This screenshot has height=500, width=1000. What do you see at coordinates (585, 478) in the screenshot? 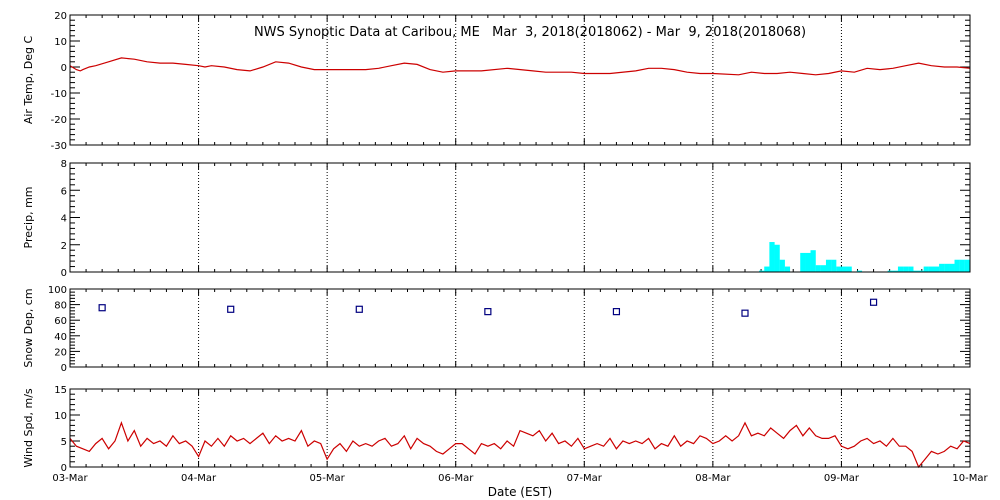
I see `x-tick-label: 07-Mar` at bounding box center [585, 478].